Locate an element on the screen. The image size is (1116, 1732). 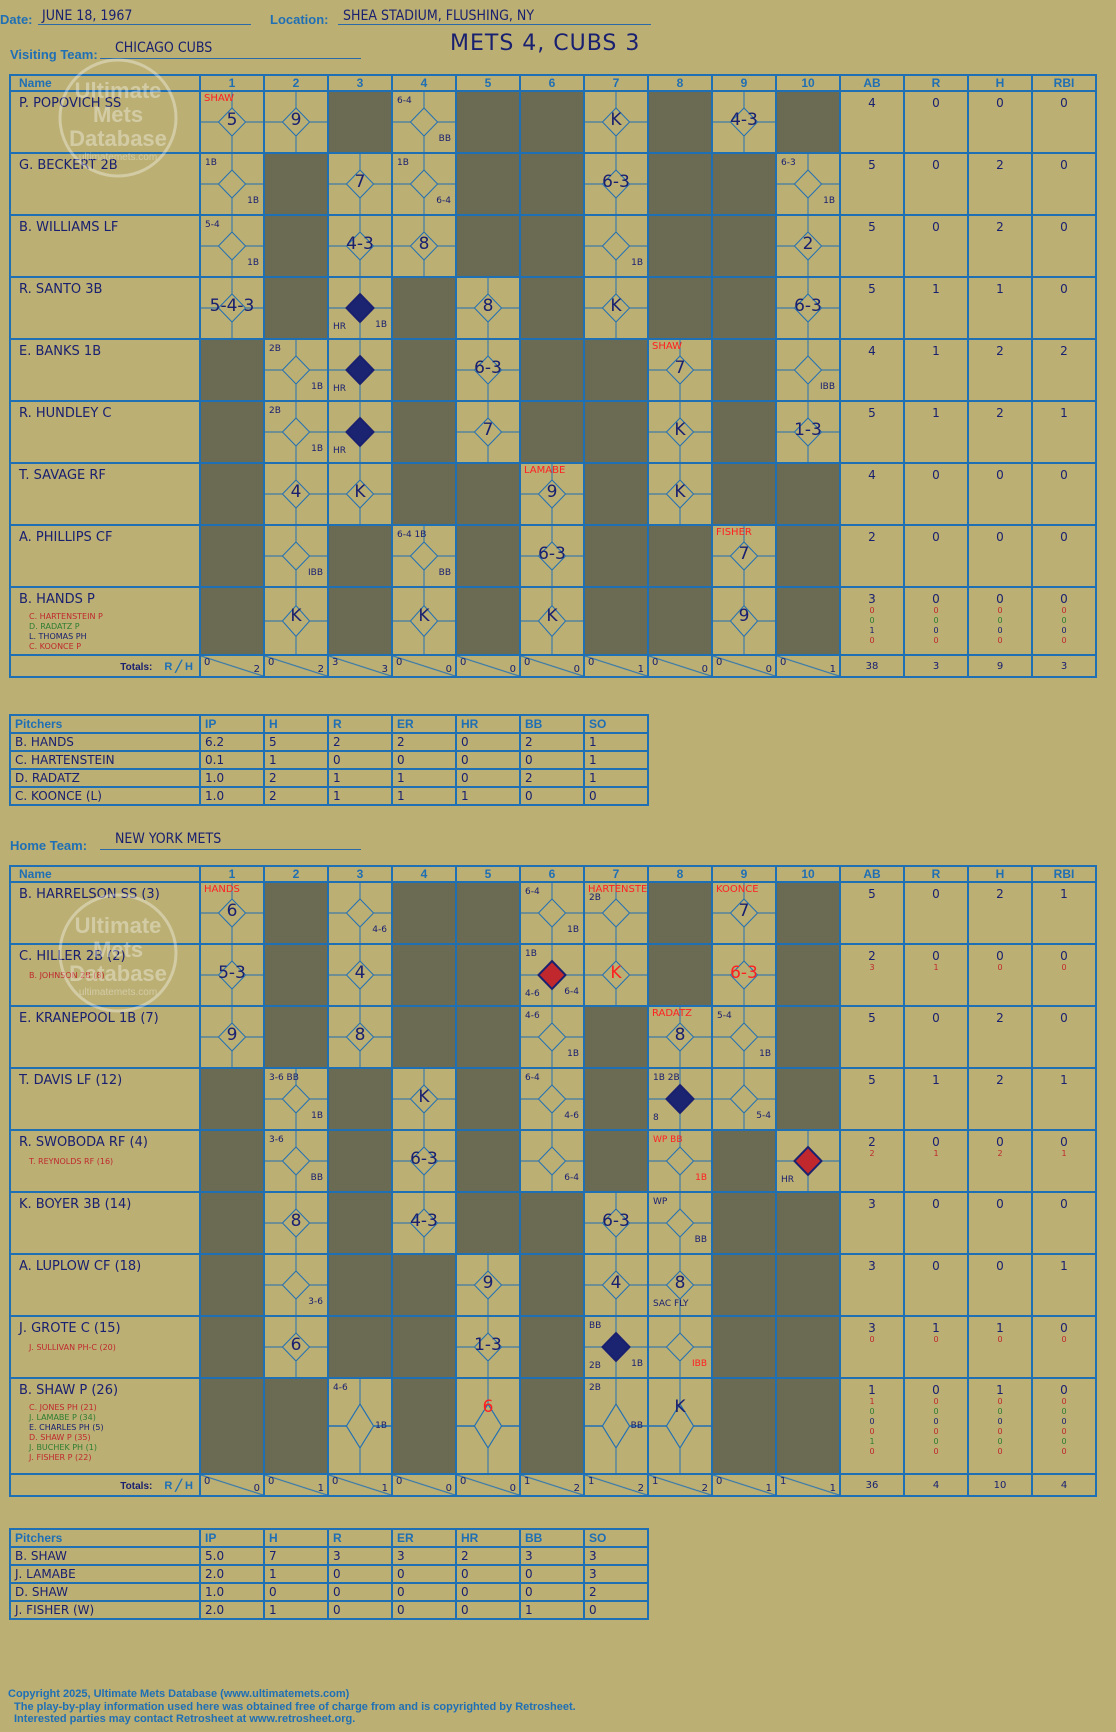
base-note: 3-6 BB is located at coordinates (284, 1078).